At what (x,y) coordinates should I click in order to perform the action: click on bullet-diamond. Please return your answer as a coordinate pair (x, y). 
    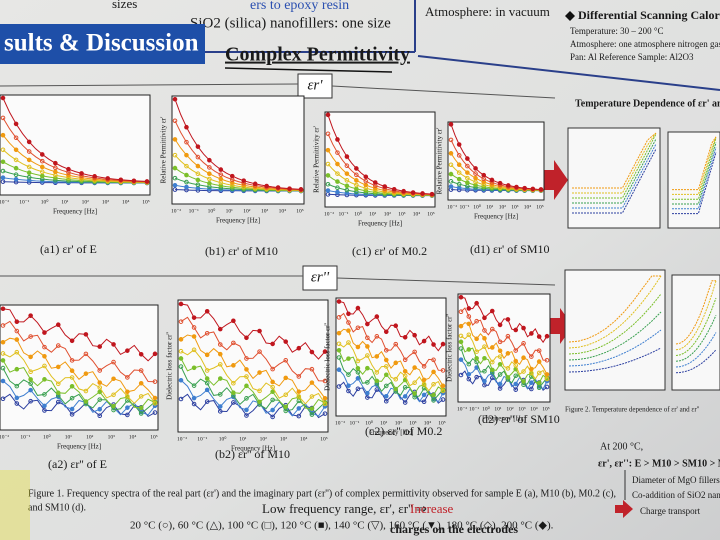
    Looking at the image, I should click on (570, 16).